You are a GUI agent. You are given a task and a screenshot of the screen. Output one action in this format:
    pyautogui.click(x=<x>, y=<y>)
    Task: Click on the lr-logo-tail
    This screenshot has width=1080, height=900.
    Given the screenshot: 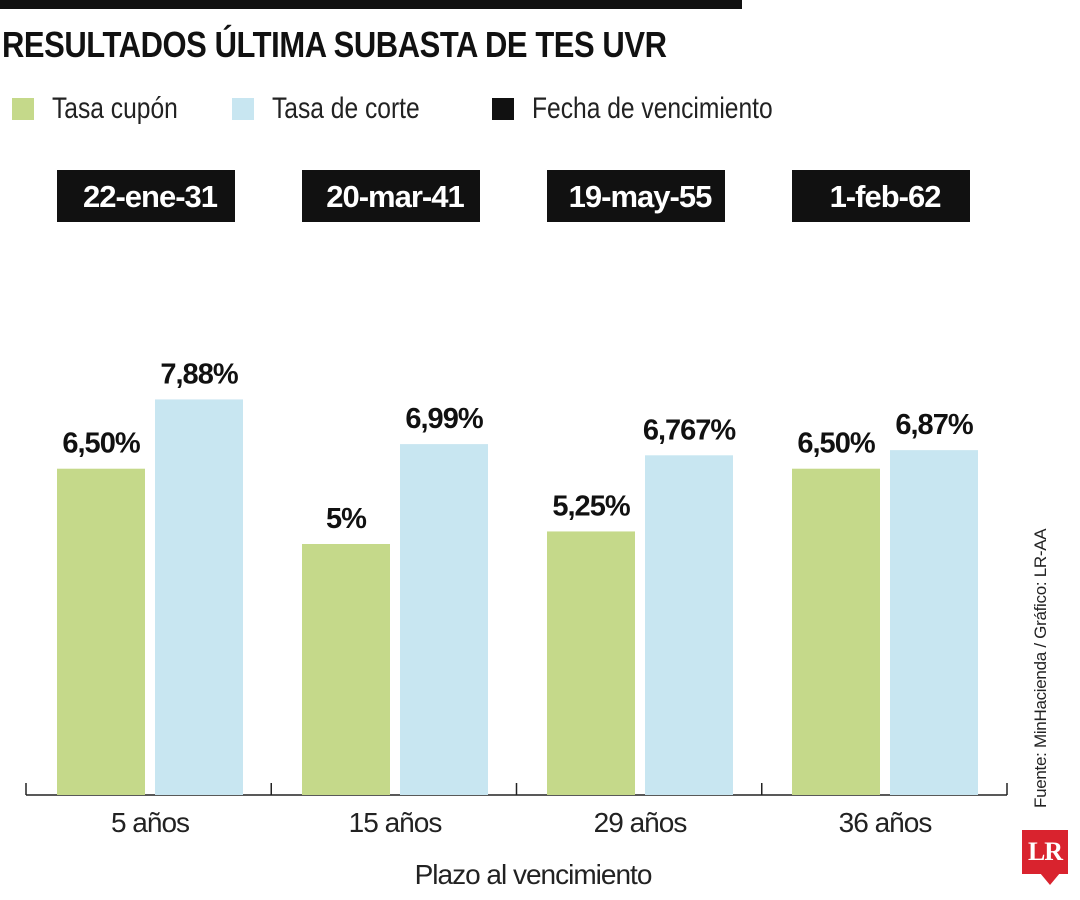 What is the action you would take?
    pyautogui.click(x=1050, y=879)
    